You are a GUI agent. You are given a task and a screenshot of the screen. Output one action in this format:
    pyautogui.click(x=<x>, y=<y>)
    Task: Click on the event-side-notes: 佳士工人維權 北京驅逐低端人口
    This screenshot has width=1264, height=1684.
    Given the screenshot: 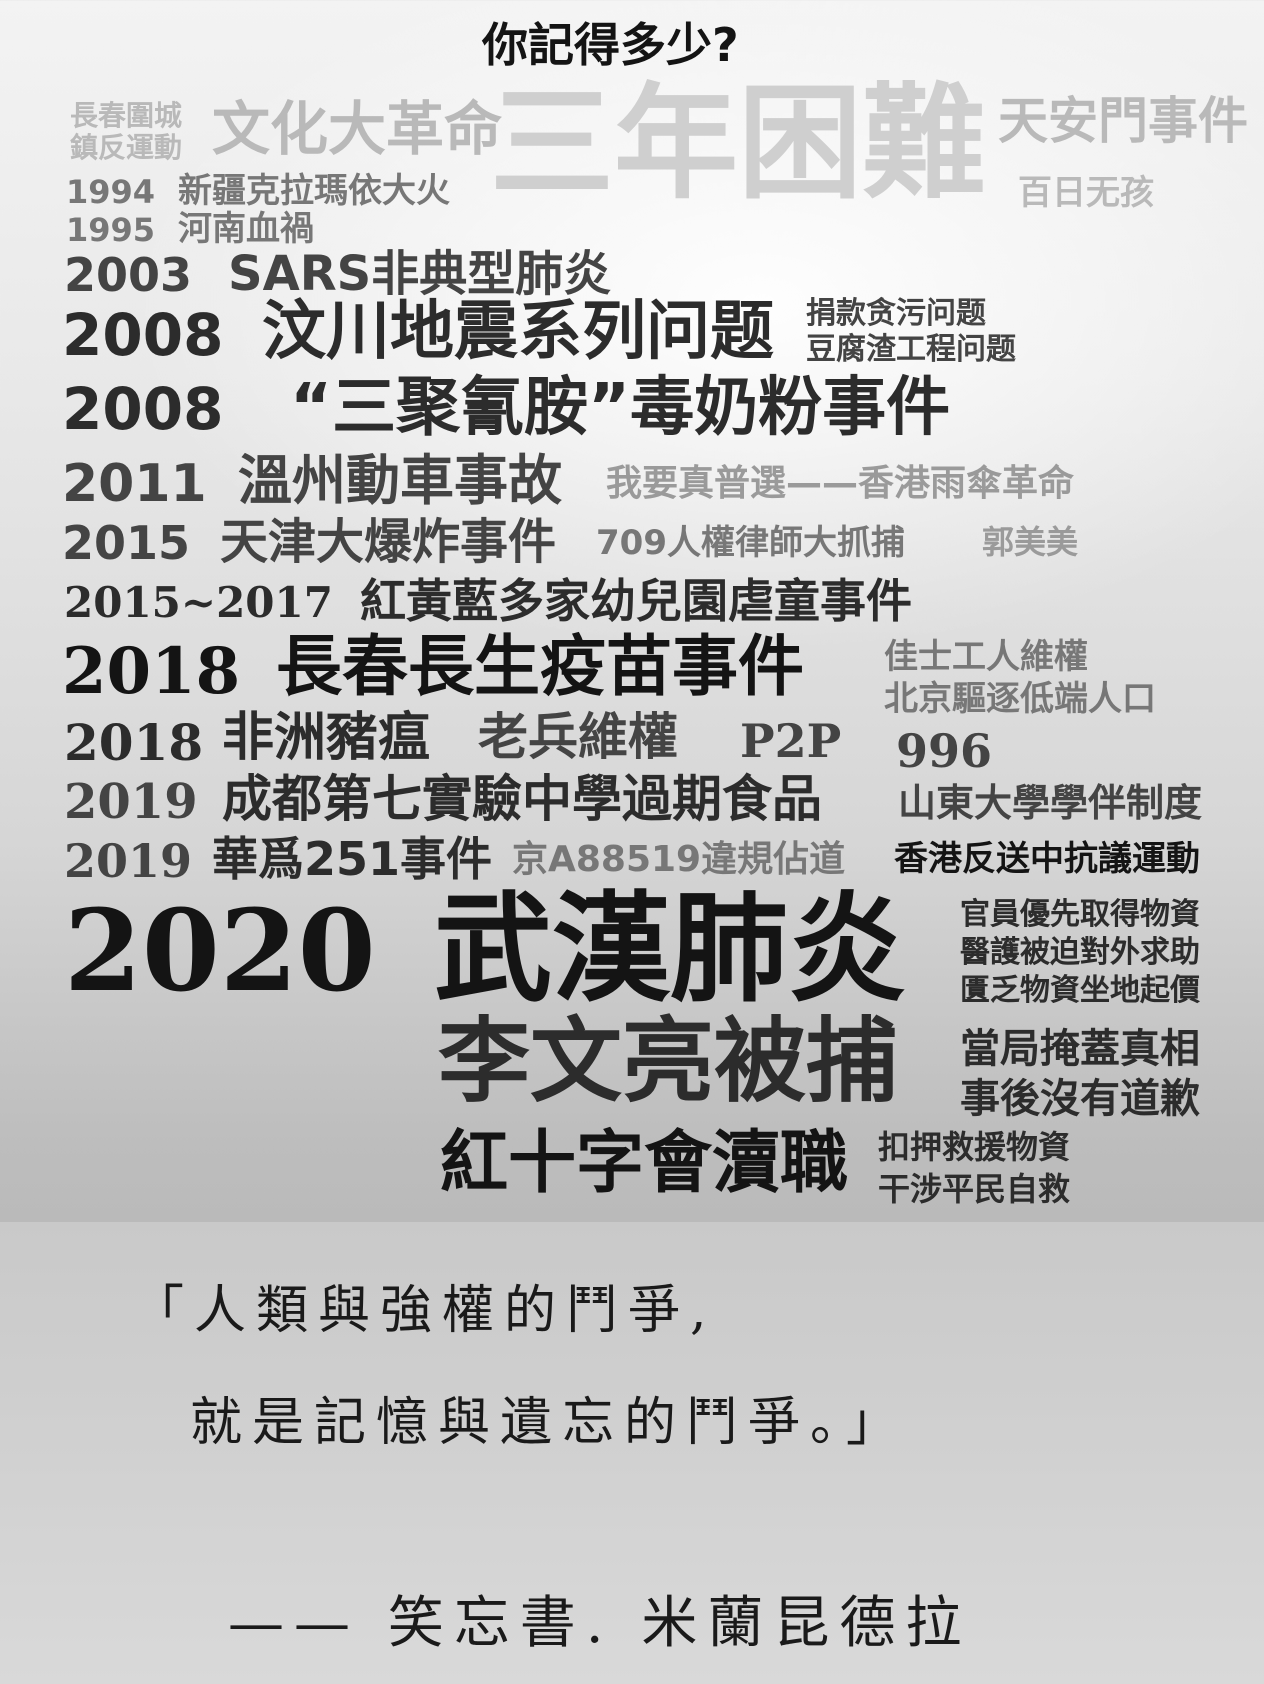 What is the action you would take?
    pyautogui.click(x=1020, y=678)
    